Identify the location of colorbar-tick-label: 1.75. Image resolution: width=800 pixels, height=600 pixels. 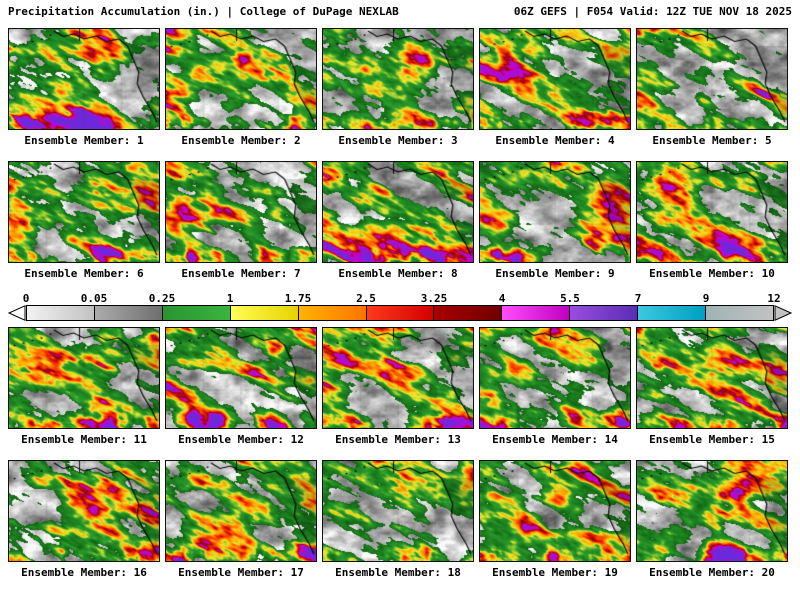
(298, 298).